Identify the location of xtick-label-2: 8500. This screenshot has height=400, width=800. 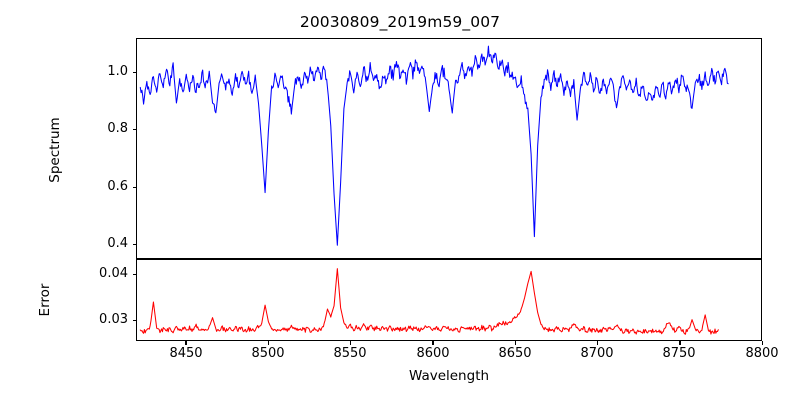
(268, 353).